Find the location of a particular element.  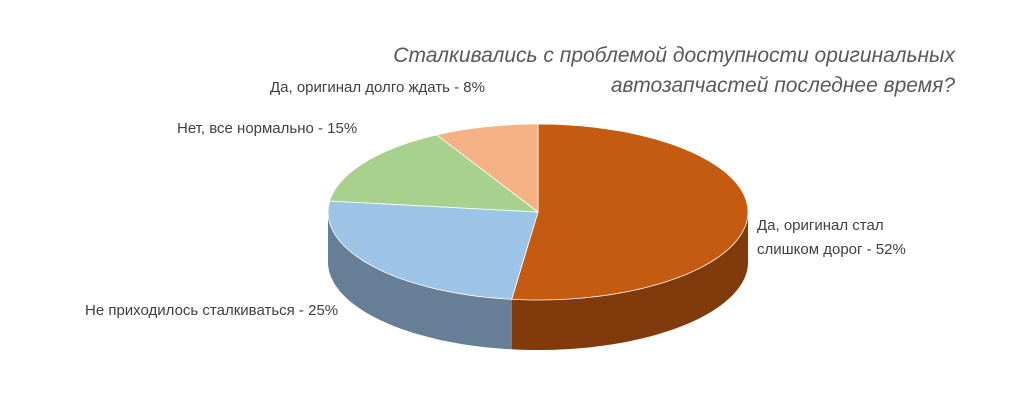

data-label: Не приходилось сталкиваться - 25% is located at coordinates (212, 310).